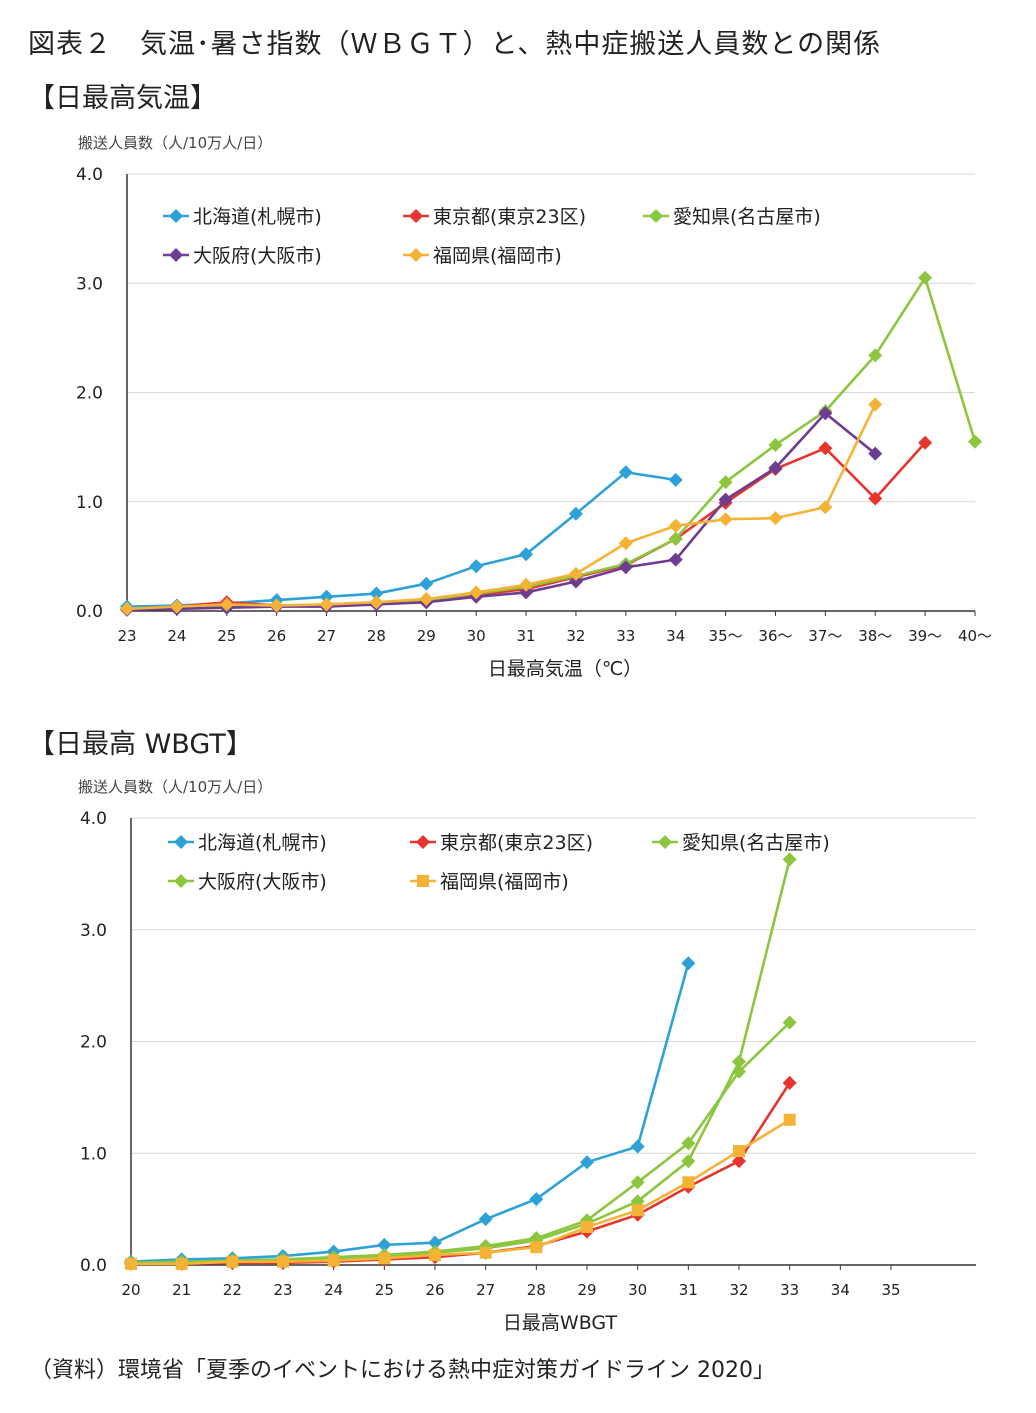 The image size is (1036, 1413). Describe the element at coordinates (925, 636) in the screenshot. I see `x-tick-label: 39〜` at that location.